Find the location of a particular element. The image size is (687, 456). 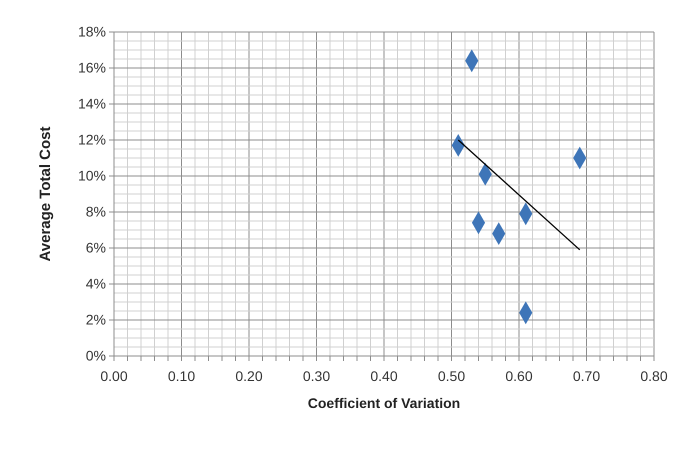

x-tick-label: 0.10 is located at coordinates (182, 376).